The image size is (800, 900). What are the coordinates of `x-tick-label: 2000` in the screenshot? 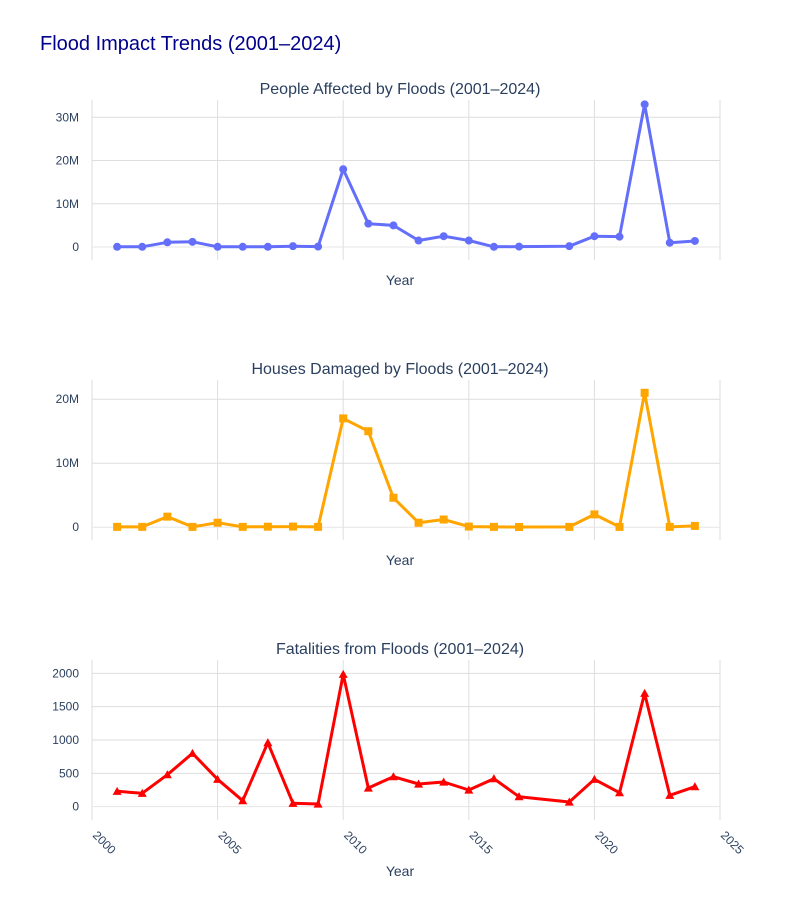 It's located at (104, 842).